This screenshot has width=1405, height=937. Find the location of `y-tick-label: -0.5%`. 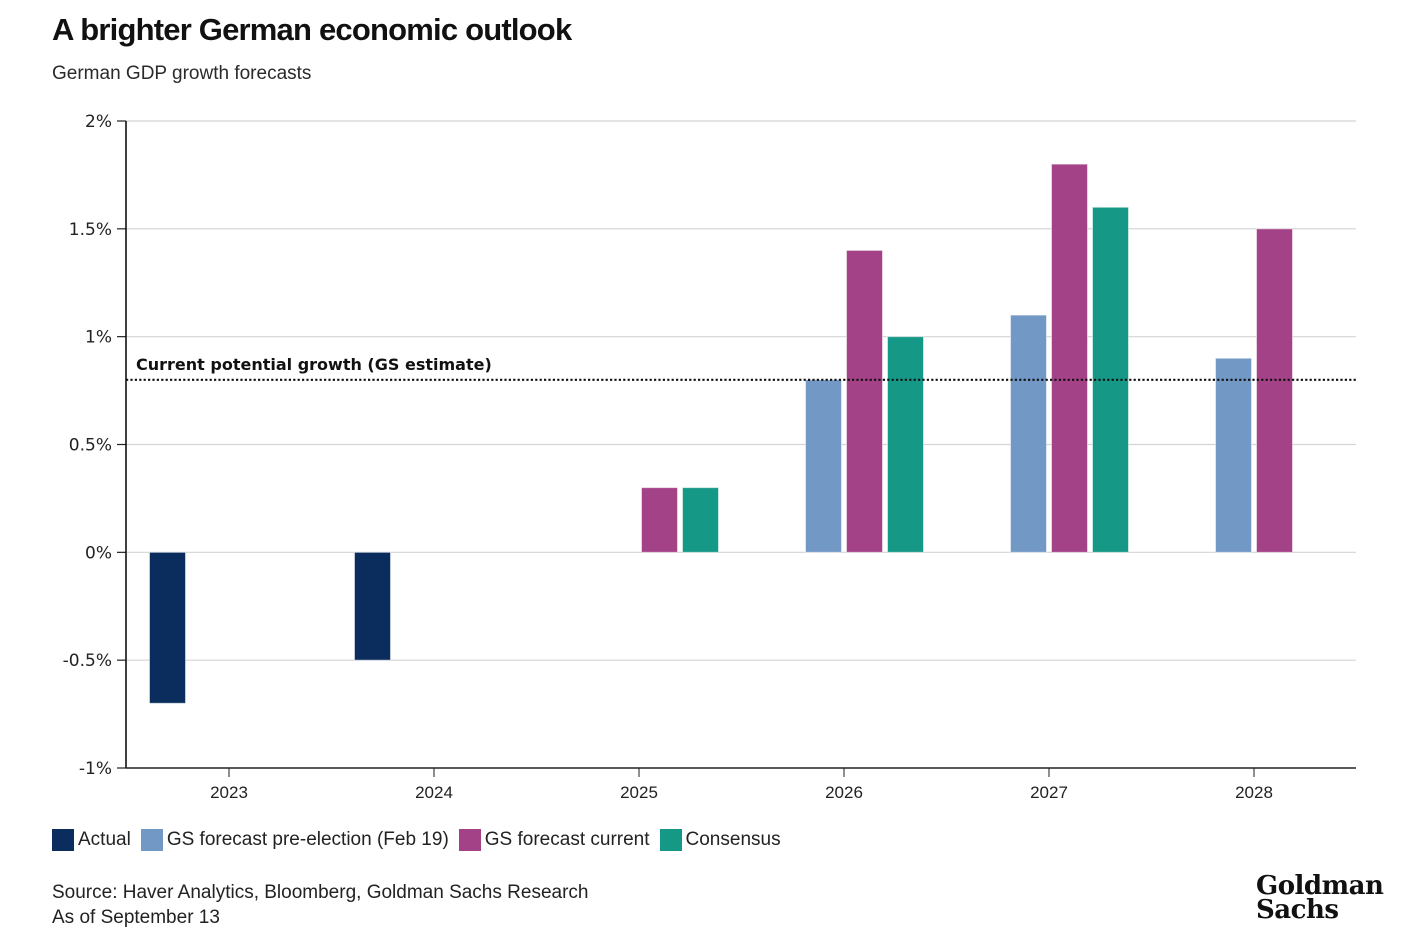

y-tick-label: -0.5% is located at coordinates (87, 661).